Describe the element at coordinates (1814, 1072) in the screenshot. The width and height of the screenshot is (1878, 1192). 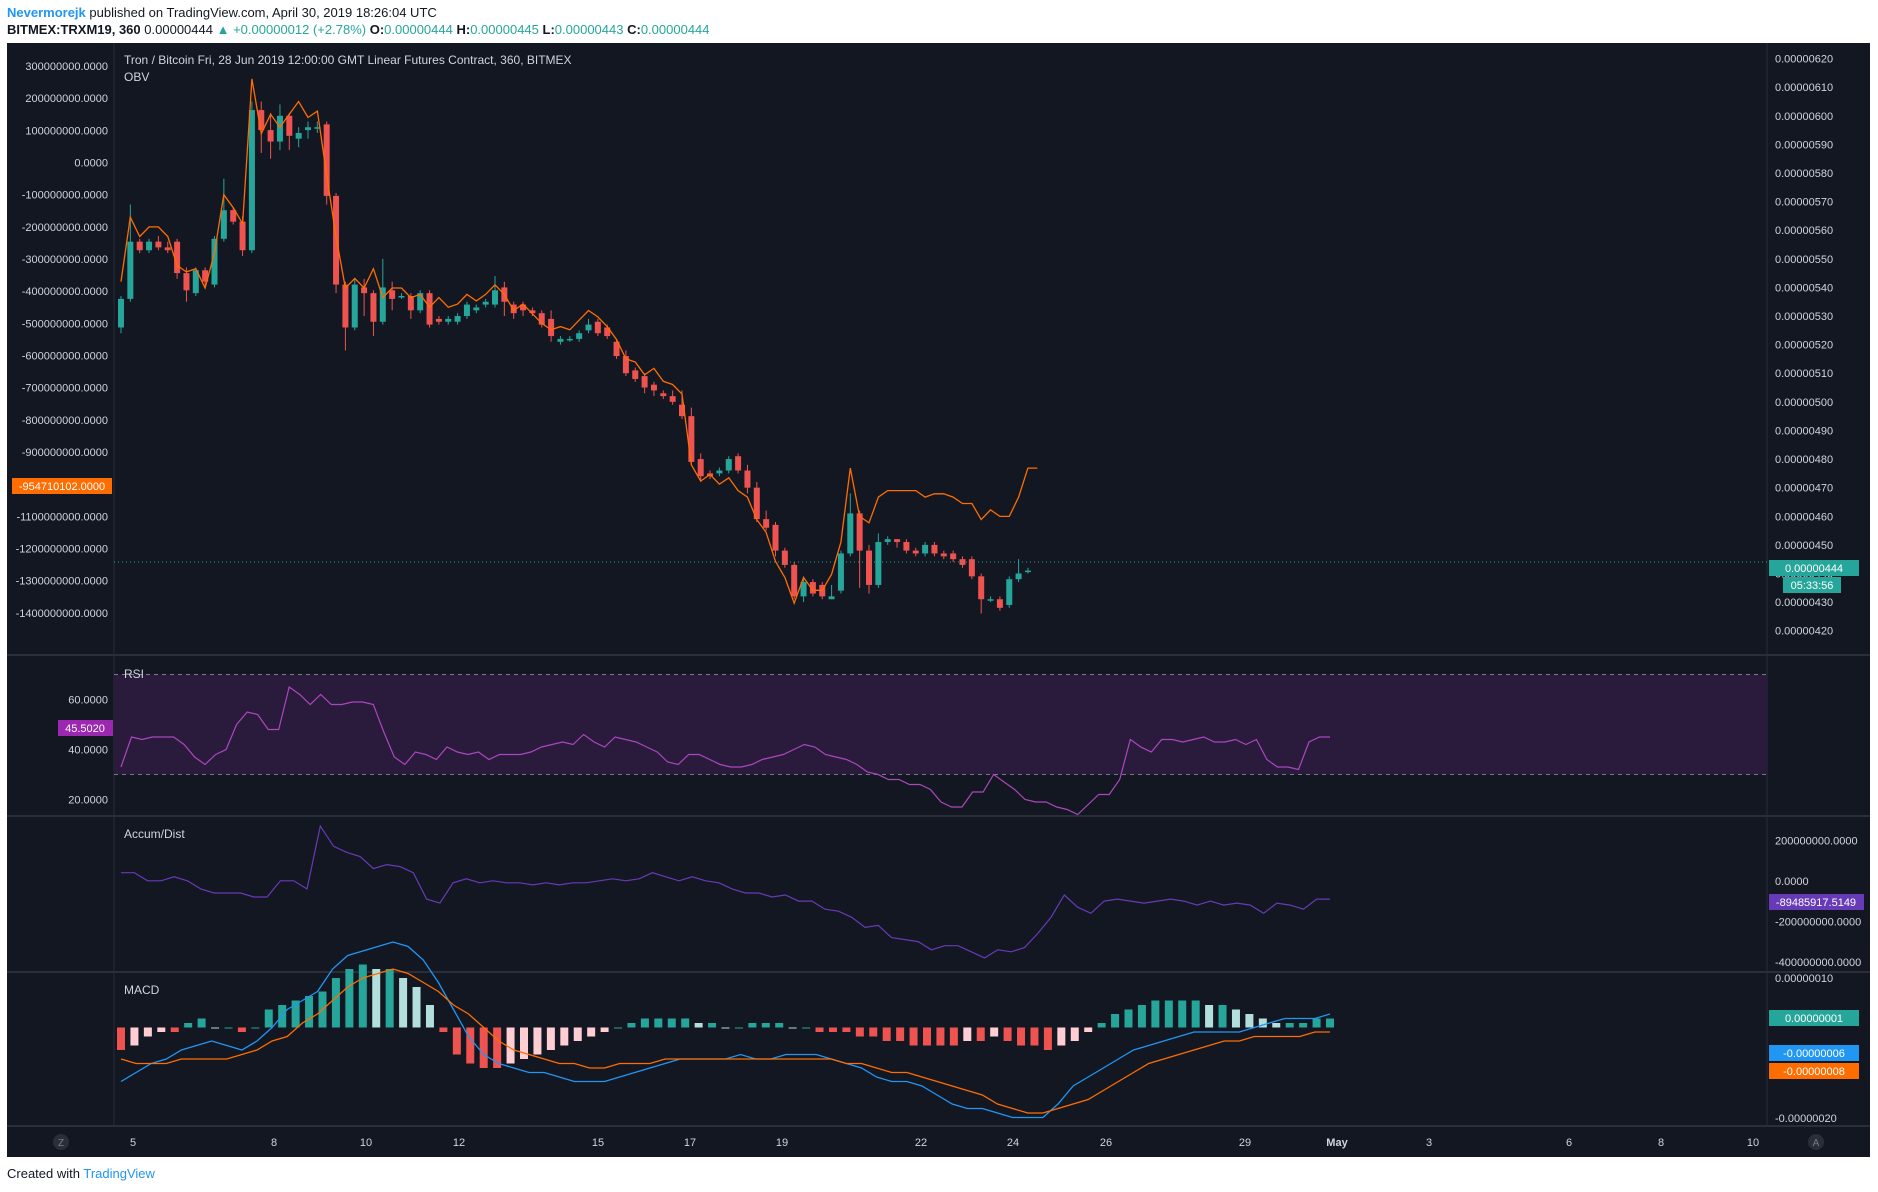
I see `signal-badge: -0.00000008` at that location.